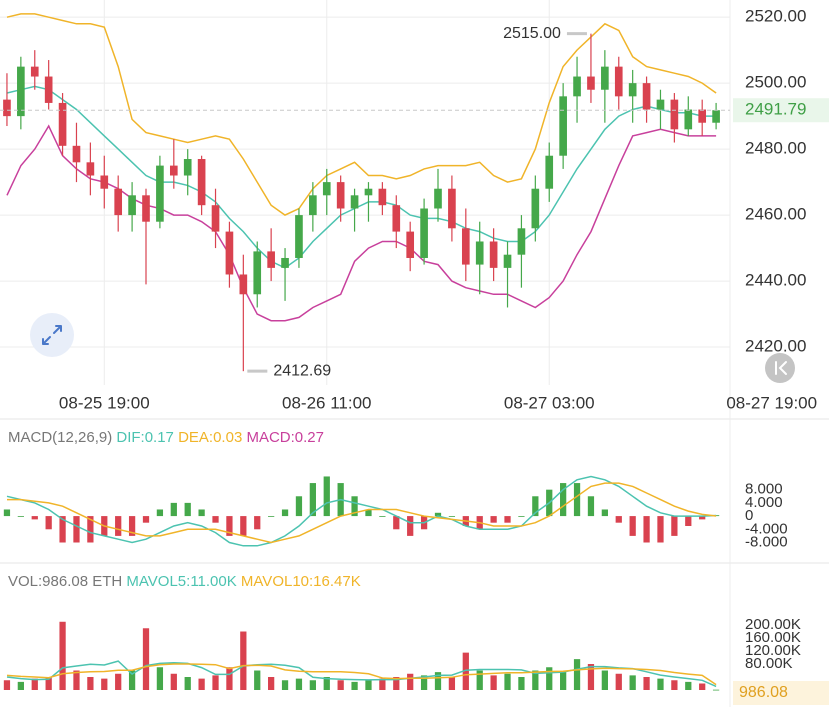 The image size is (829, 707). I want to click on x-tick-label: 08-26 11:00, so click(326, 402).